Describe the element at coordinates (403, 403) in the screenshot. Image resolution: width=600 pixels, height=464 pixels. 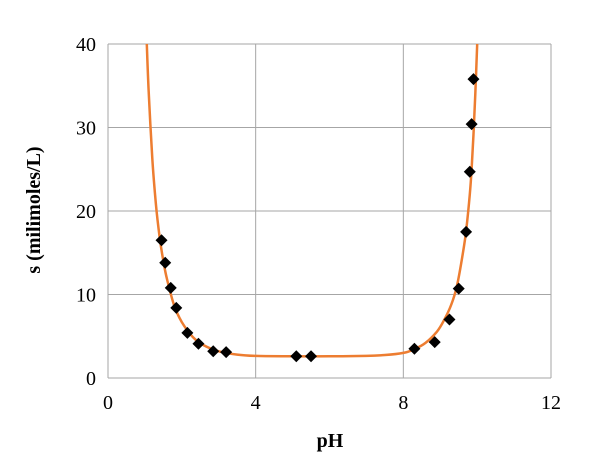
I see `x-tick-label: 8` at that location.